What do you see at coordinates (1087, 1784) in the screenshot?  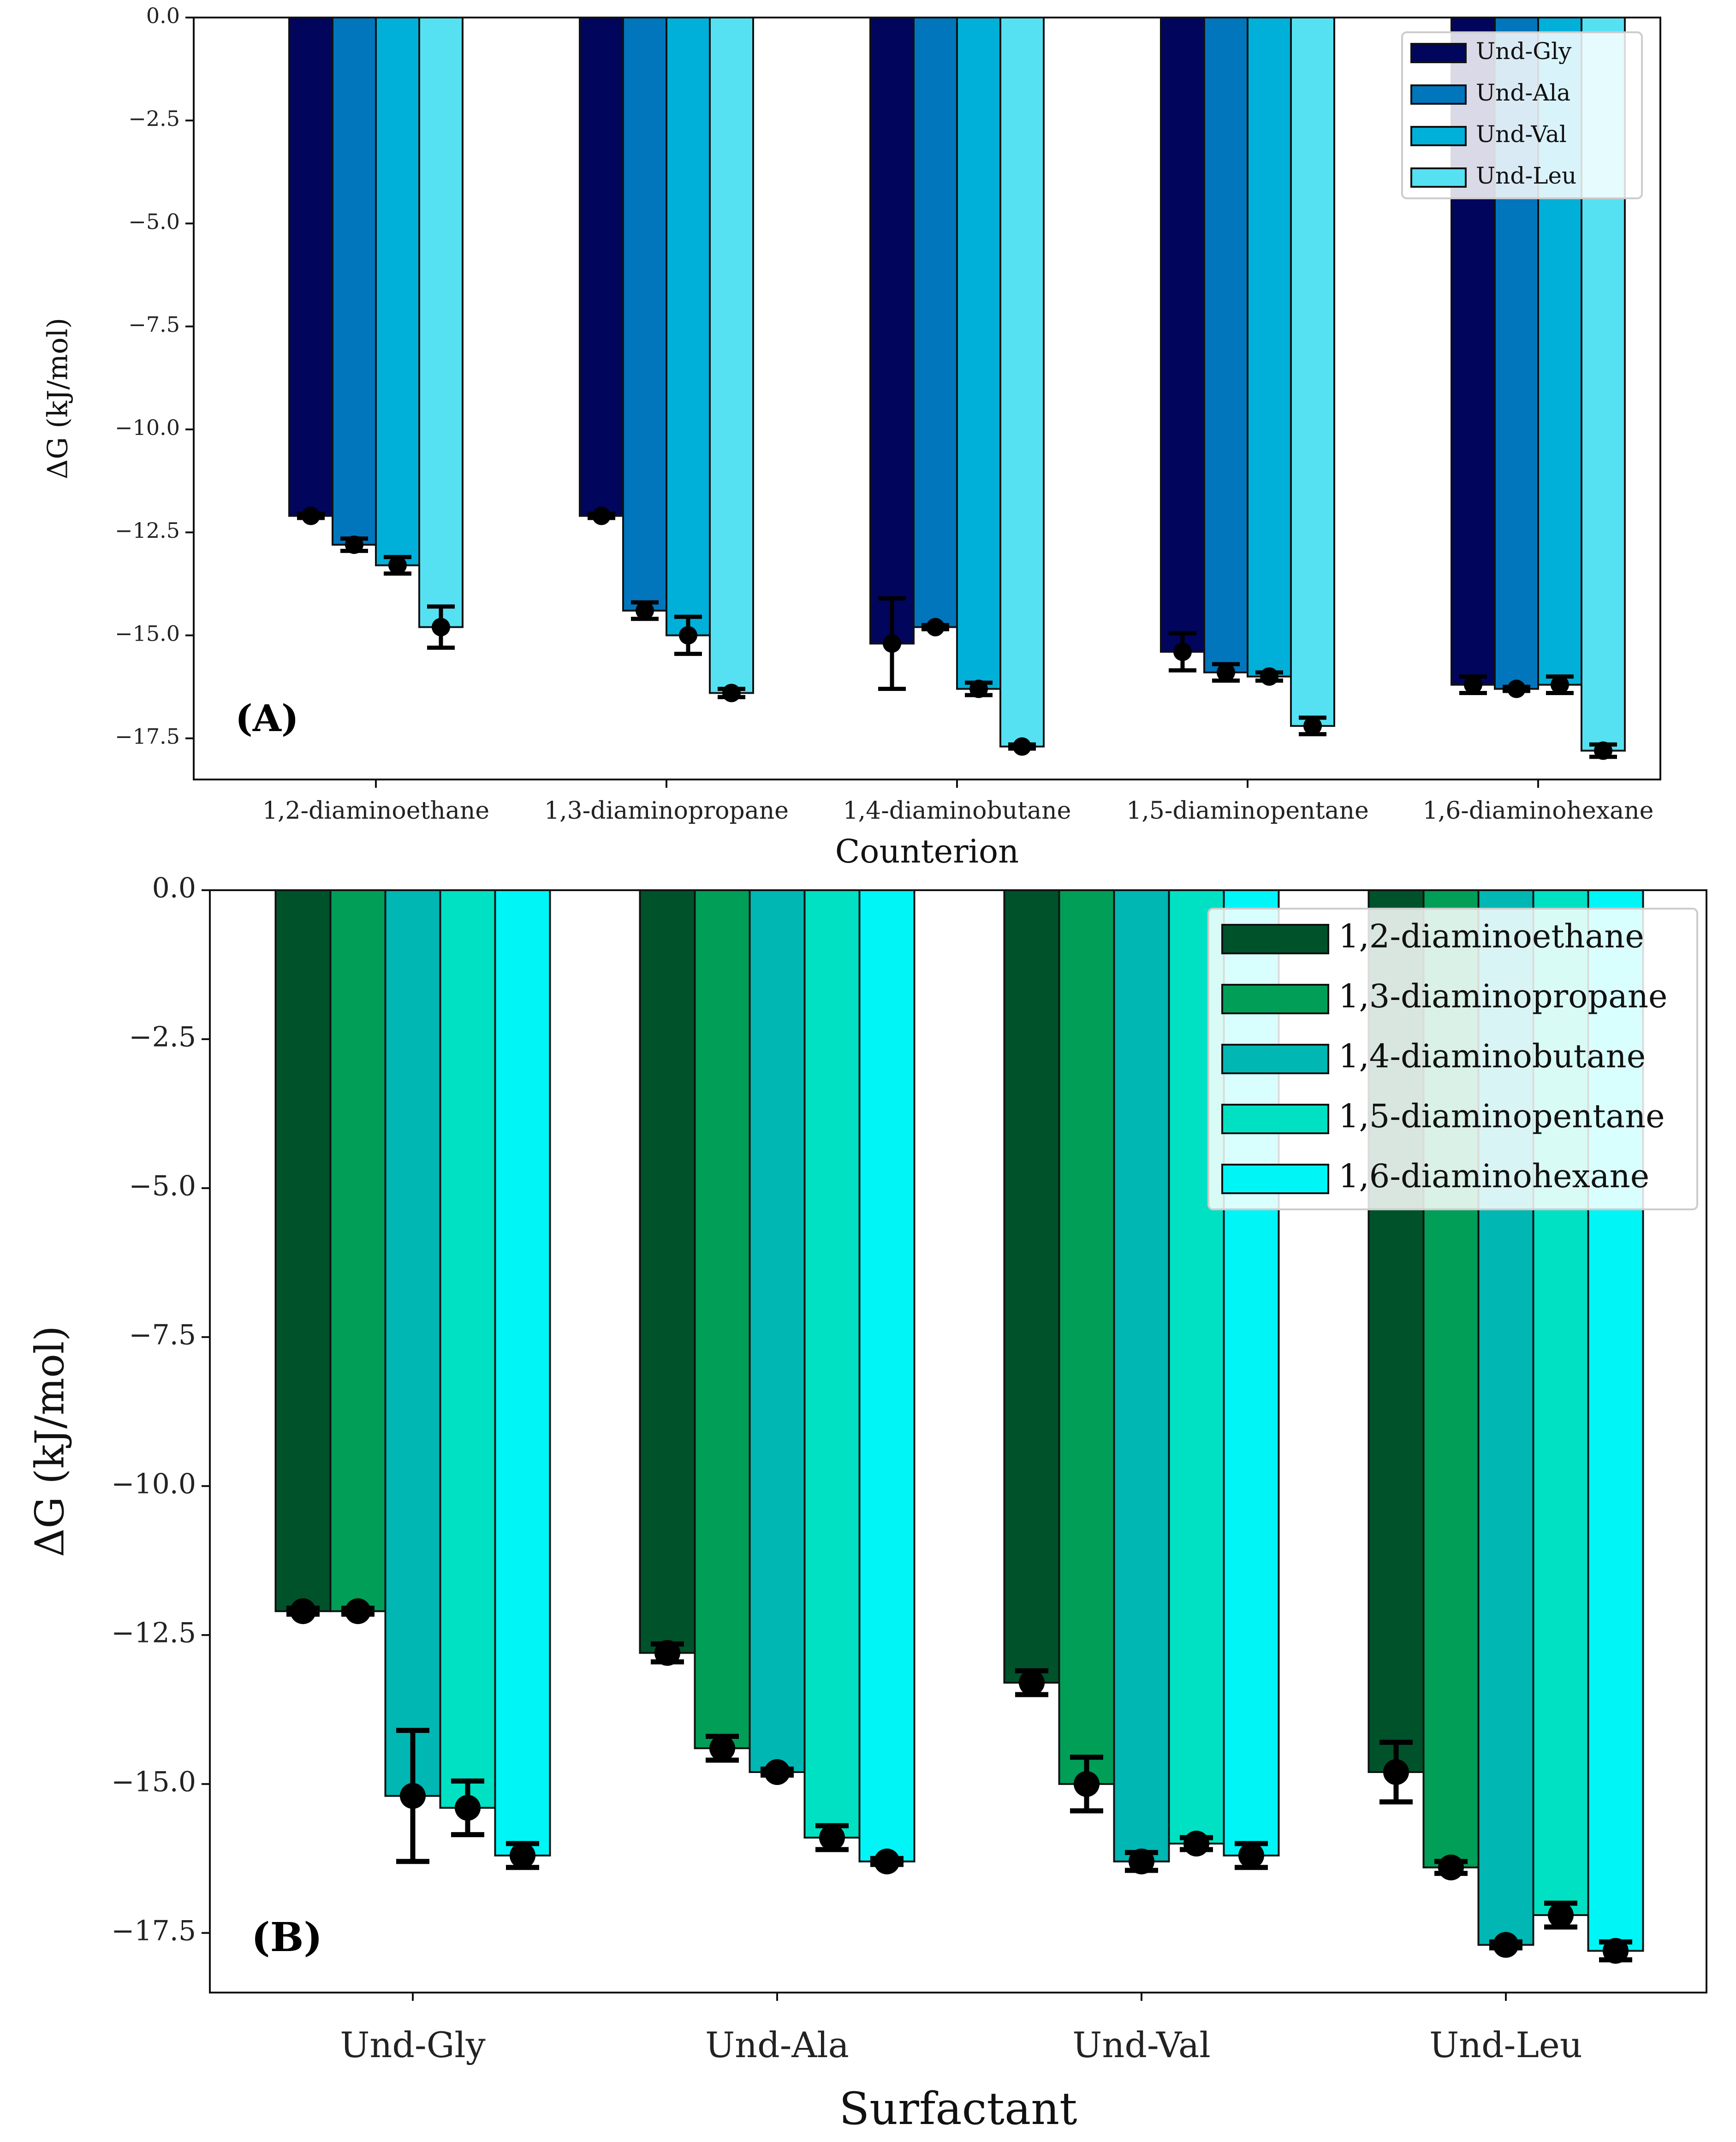 I see `mean-marker-1-3-diaminopropane-und-val` at bounding box center [1087, 1784].